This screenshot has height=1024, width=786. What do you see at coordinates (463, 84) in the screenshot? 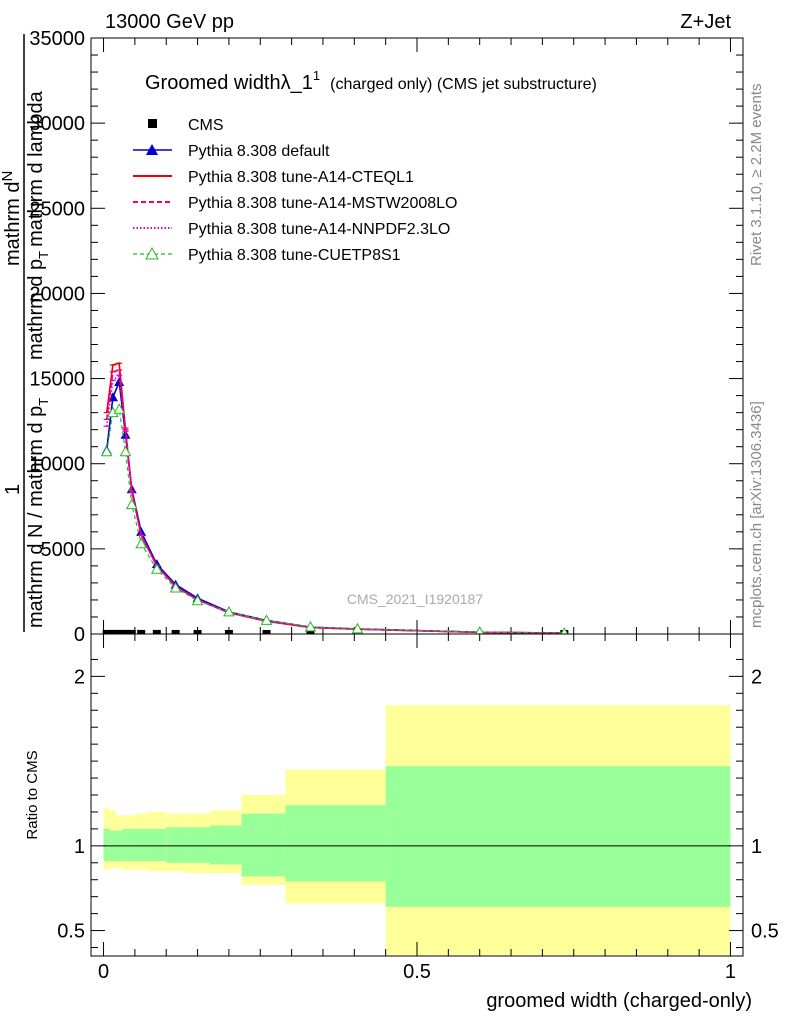
I see `title-suffix: (charged only) (CMS jet substructure)` at bounding box center [463, 84].